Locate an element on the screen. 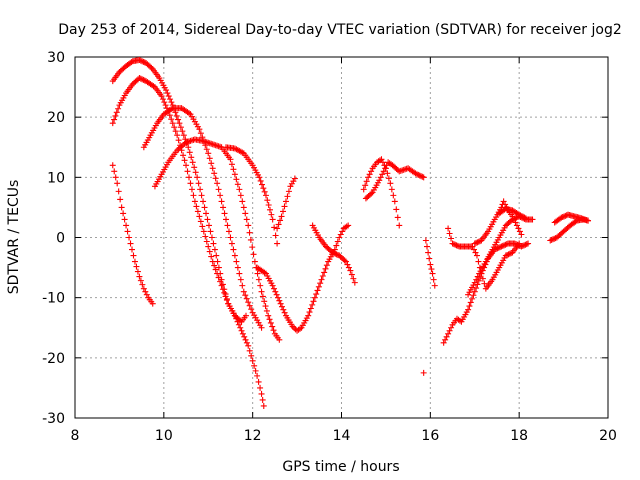 This screenshot has width=640, height=480. y-tick-label: -10 is located at coordinates (53, 299).